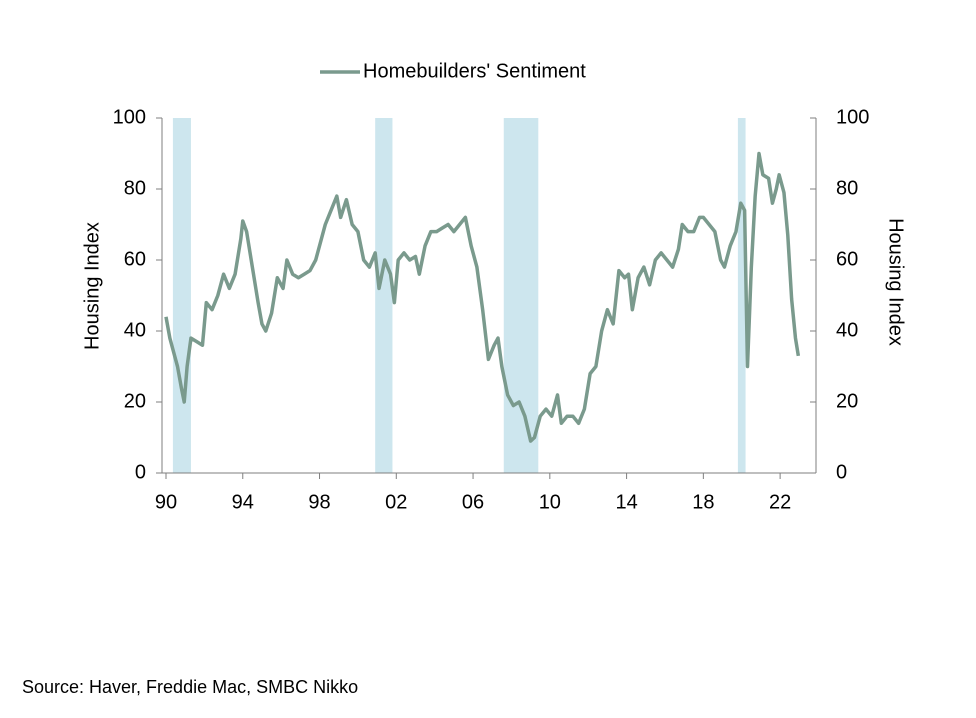 Image resolution: width=976 pixels, height=718 pixels. Describe the element at coordinates (847, 401) in the screenshot. I see `y2-tick-label: 20` at that location.